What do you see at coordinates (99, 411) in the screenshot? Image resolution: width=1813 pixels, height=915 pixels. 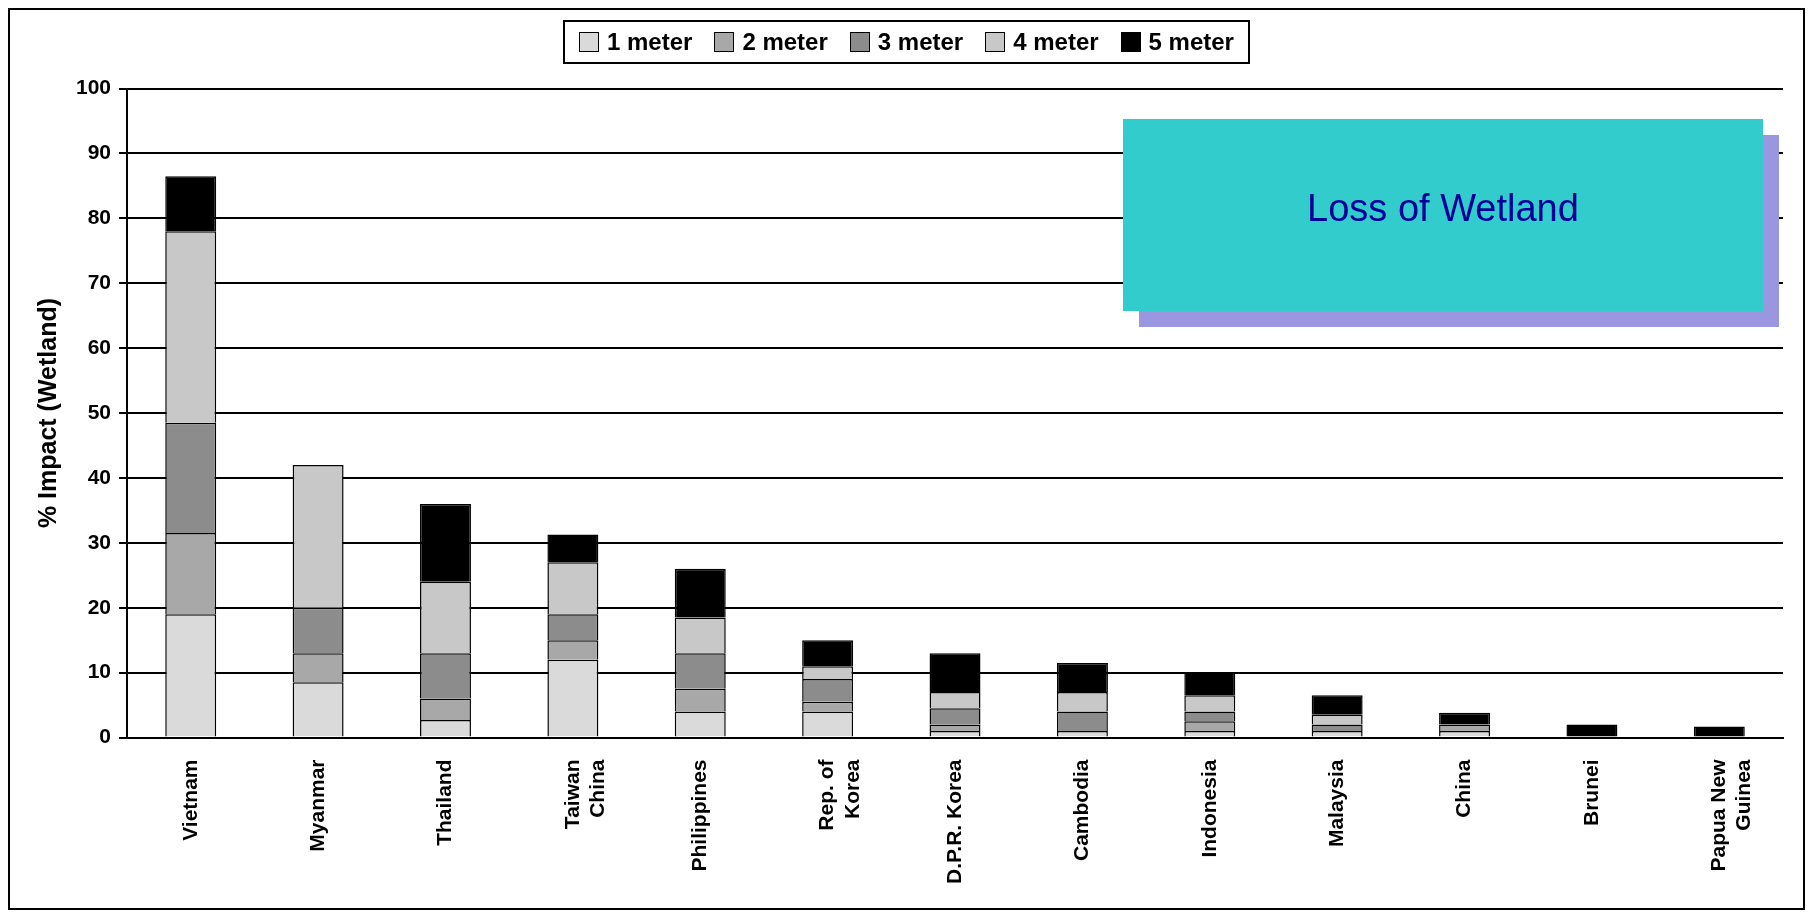 I see `y-tick-label: 50` at bounding box center [99, 411].